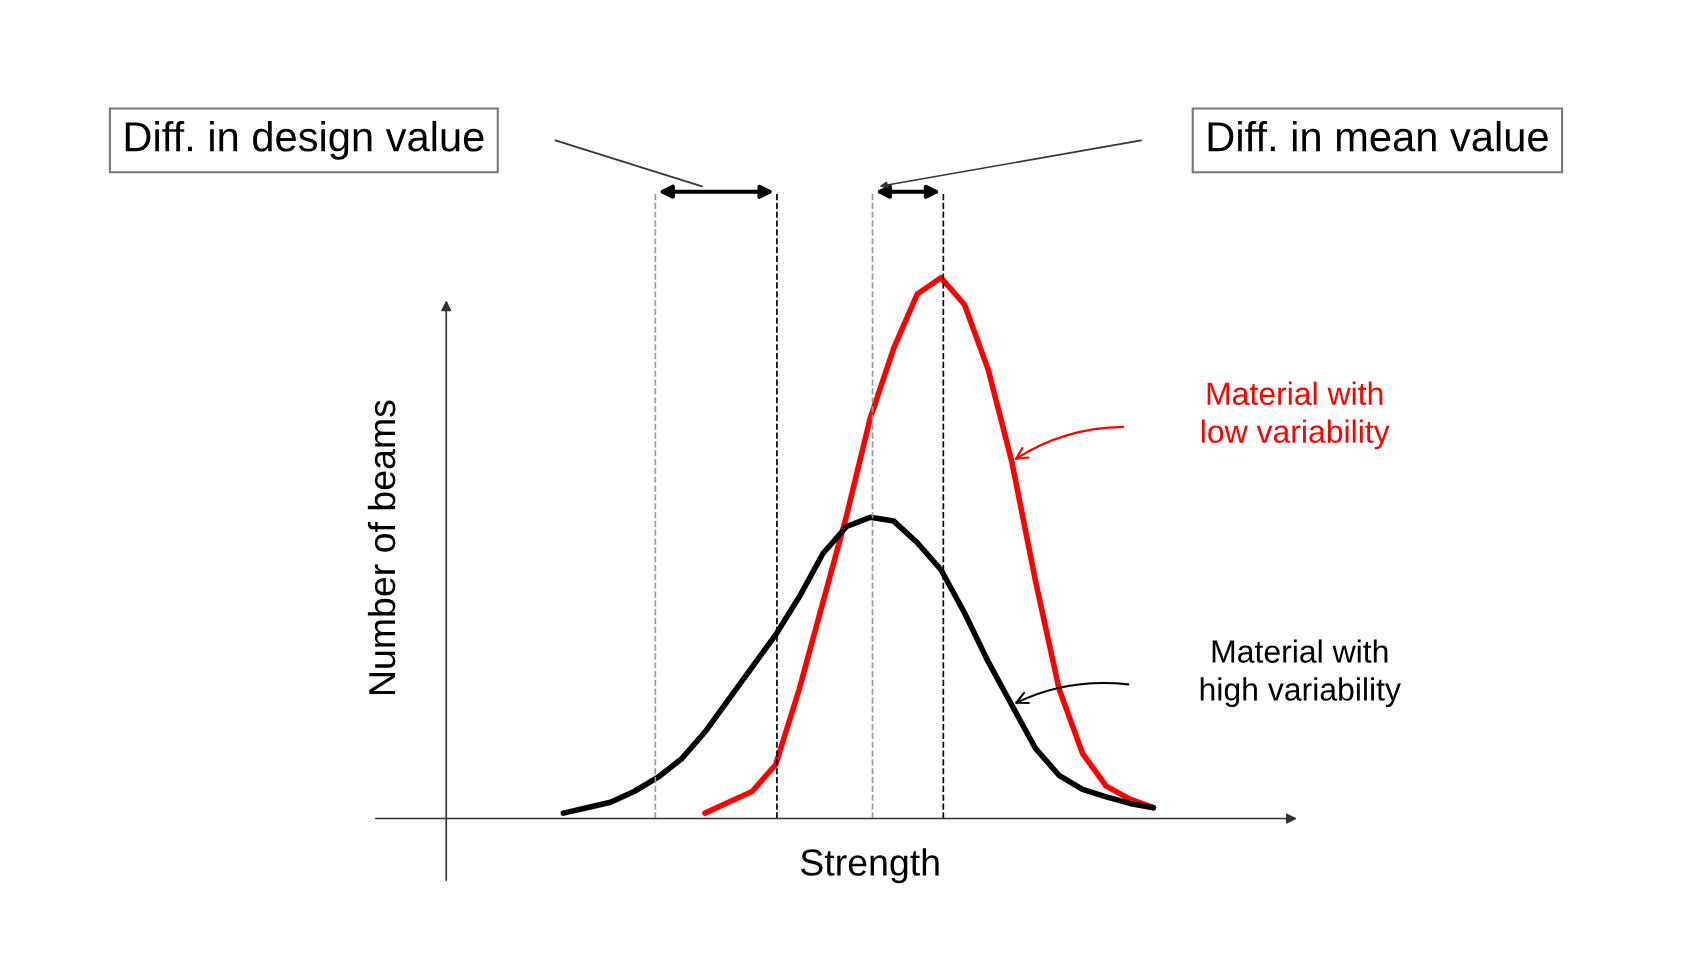 The image size is (1688, 955). I want to click on x-axis-title: Strength, so click(869, 866).